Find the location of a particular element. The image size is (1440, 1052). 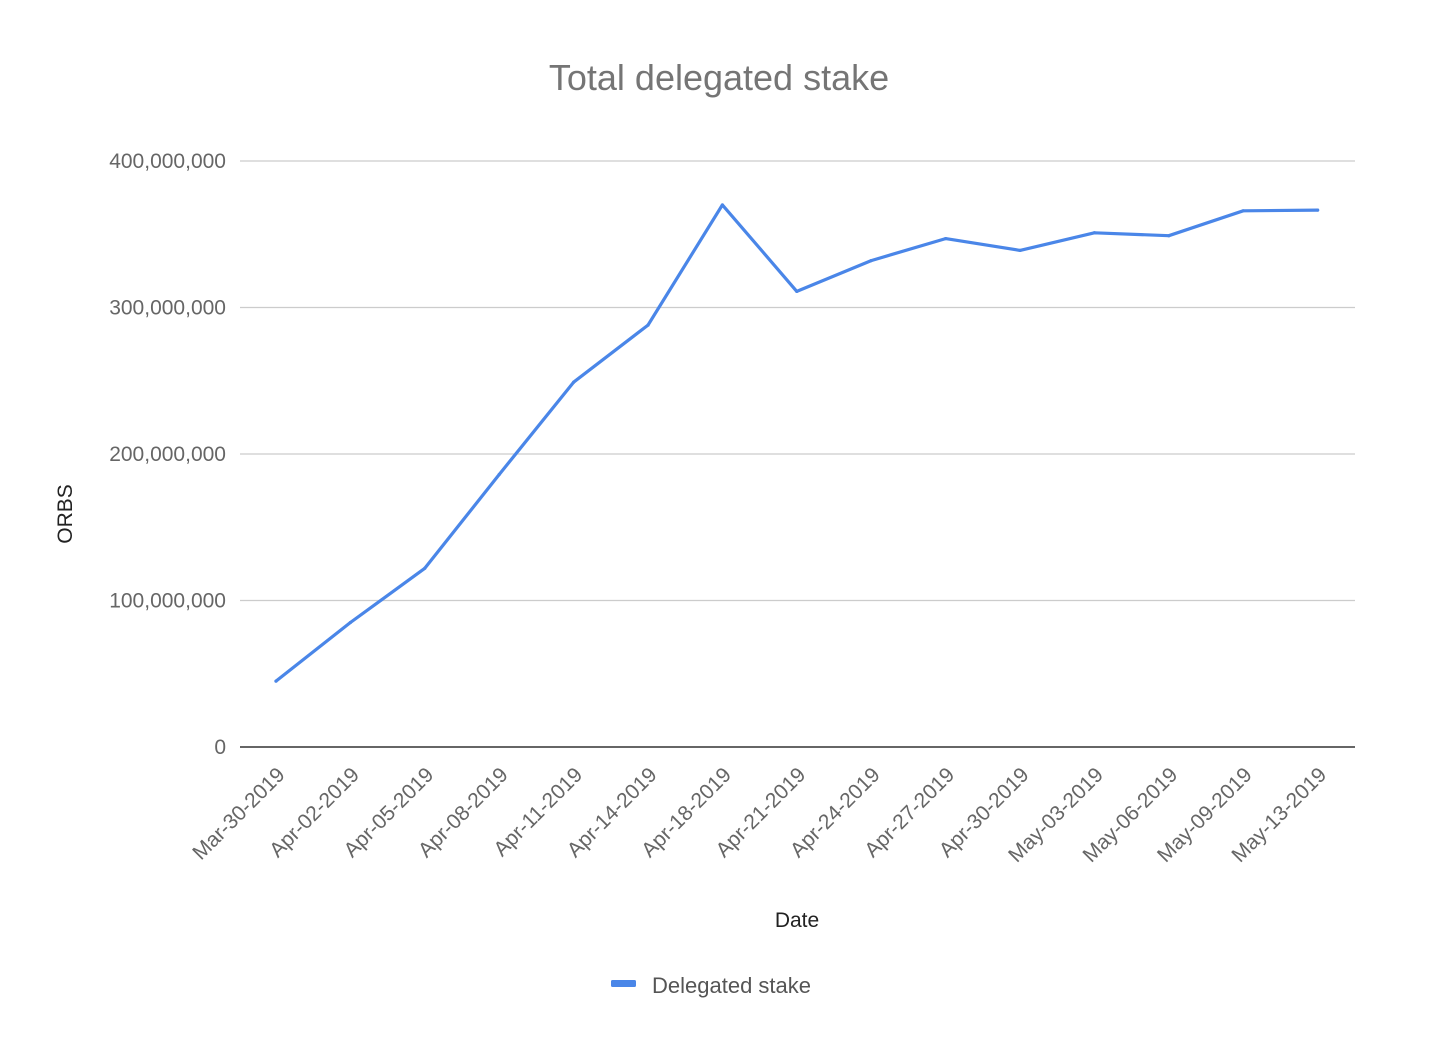

y-tick-label: 200,000,000 is located at coordinates (167, 454).